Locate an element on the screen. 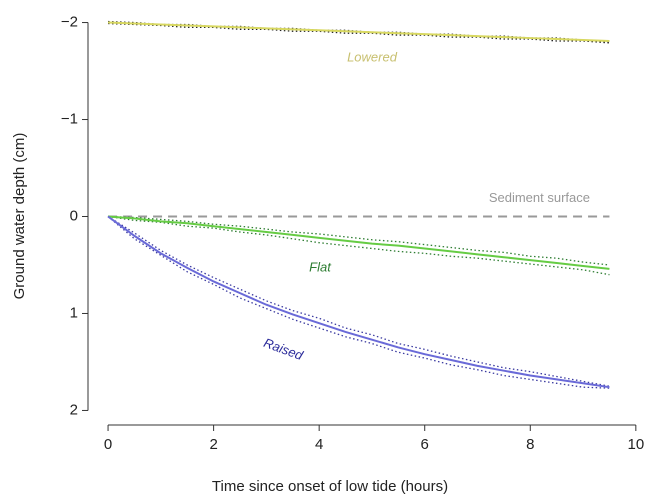 This screenshot has height=499, width=660. x-tick-label: 8 is located at coordinates (530, 444).